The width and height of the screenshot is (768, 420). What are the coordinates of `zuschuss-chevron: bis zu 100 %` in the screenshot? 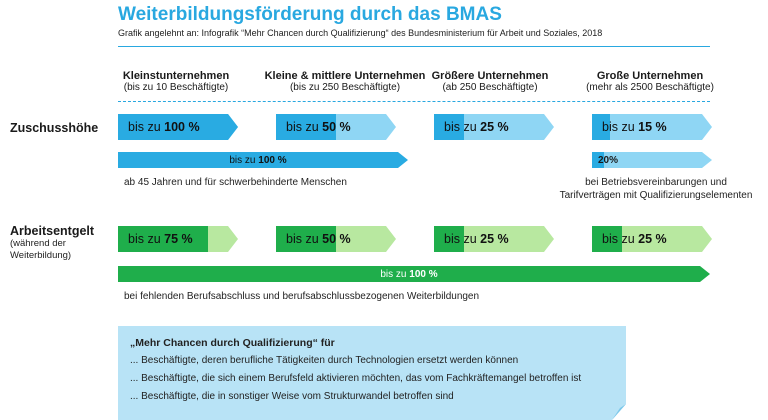 It's located at (178, 127).